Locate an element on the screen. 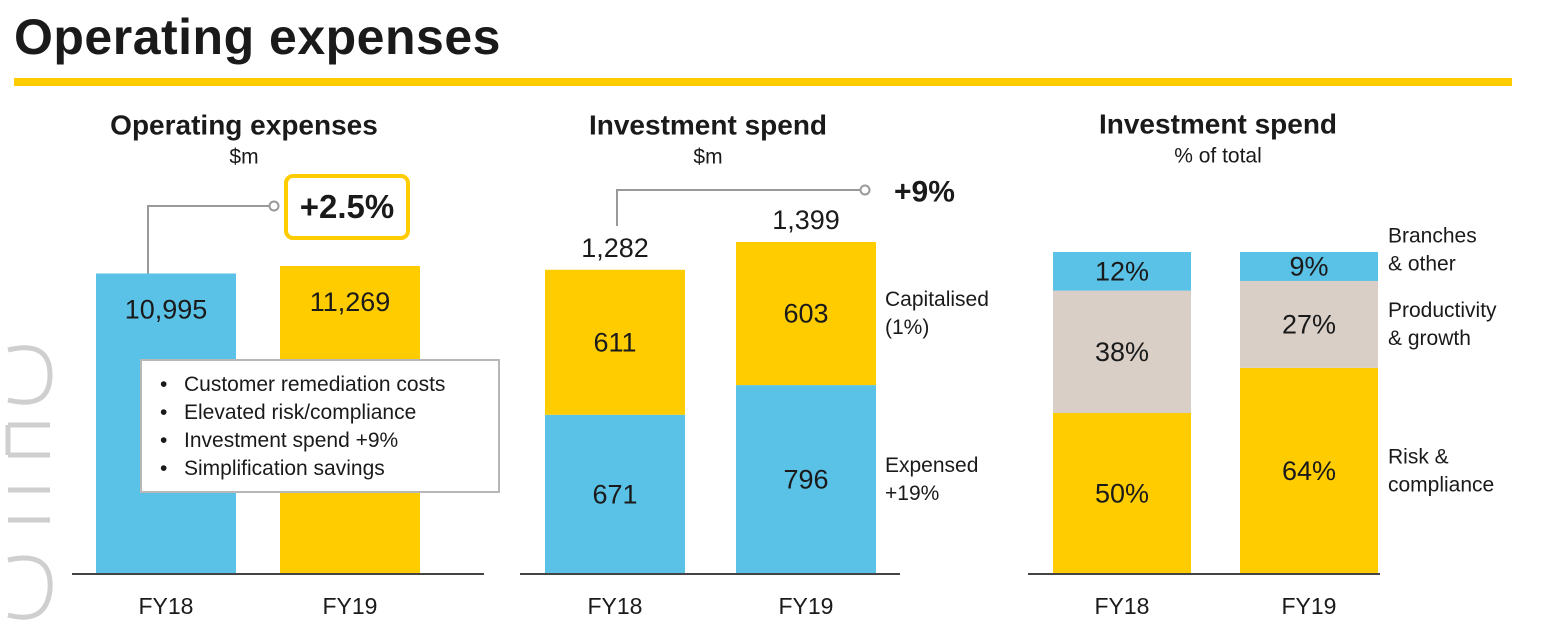 The height and width of the screenshot is (630, 1546). callout-item: Elevated risk/compliance is located at coordinates (329, 413).